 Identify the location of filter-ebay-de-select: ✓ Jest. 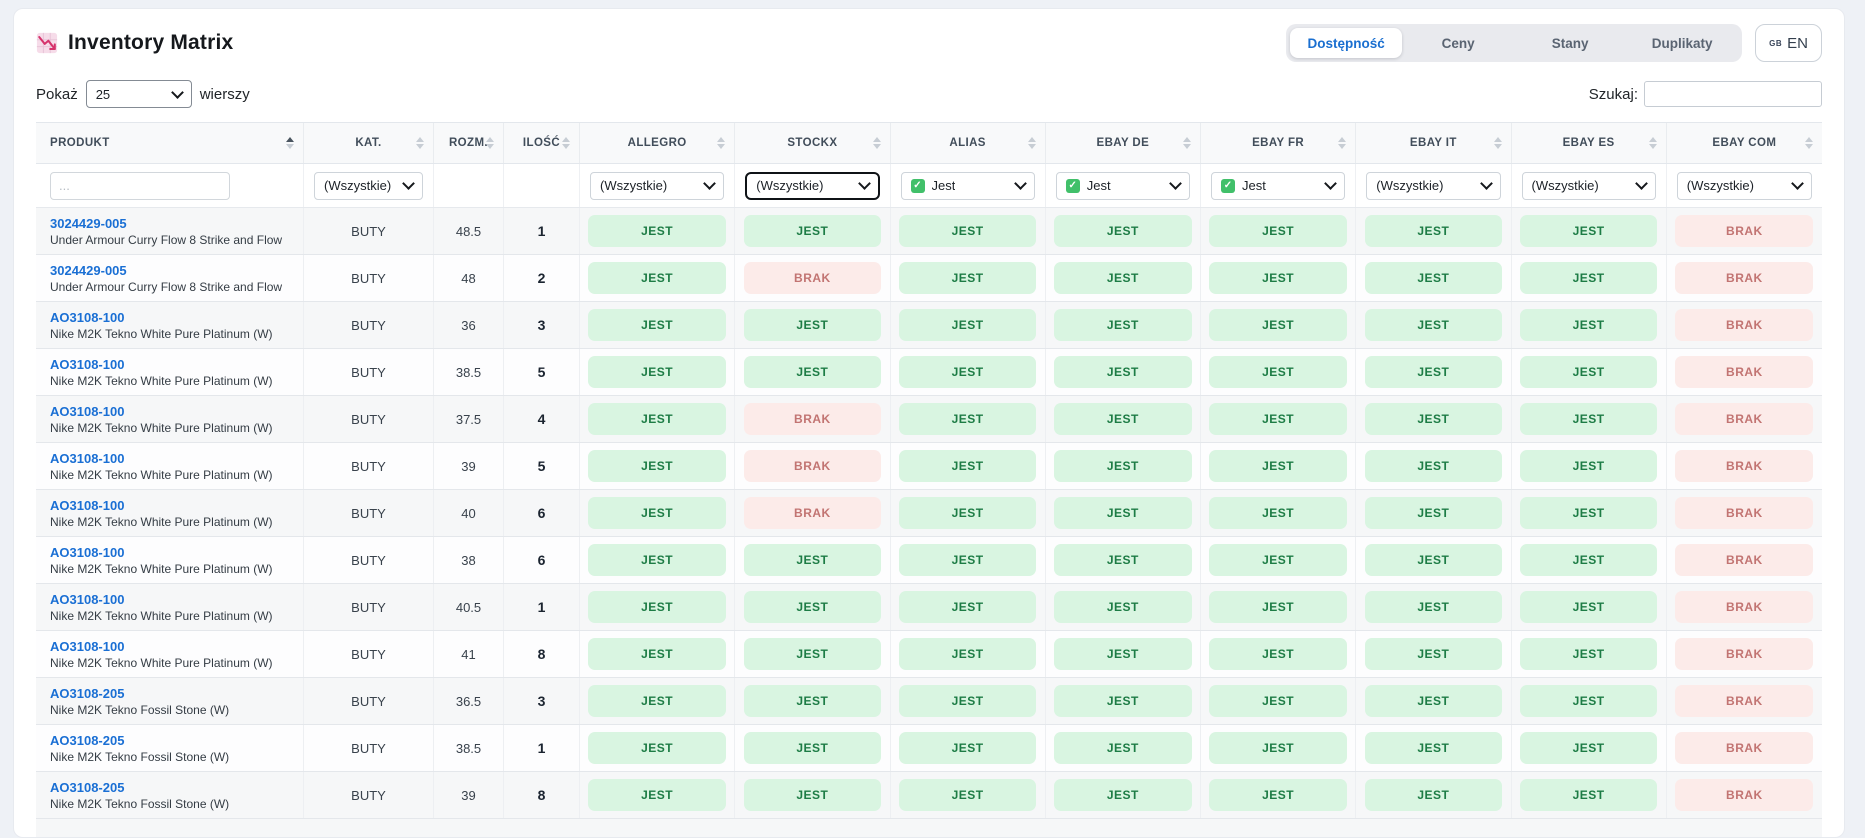
(1122, 185).